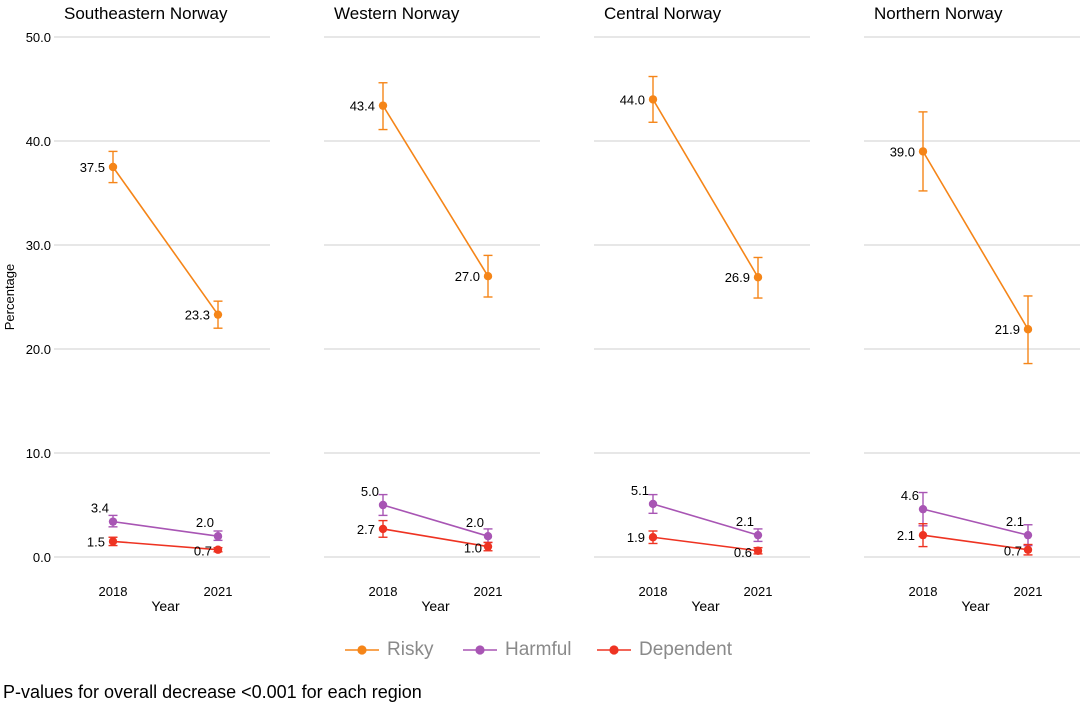  I want to click on y-tick-label: 0.0, so click(42, 557).